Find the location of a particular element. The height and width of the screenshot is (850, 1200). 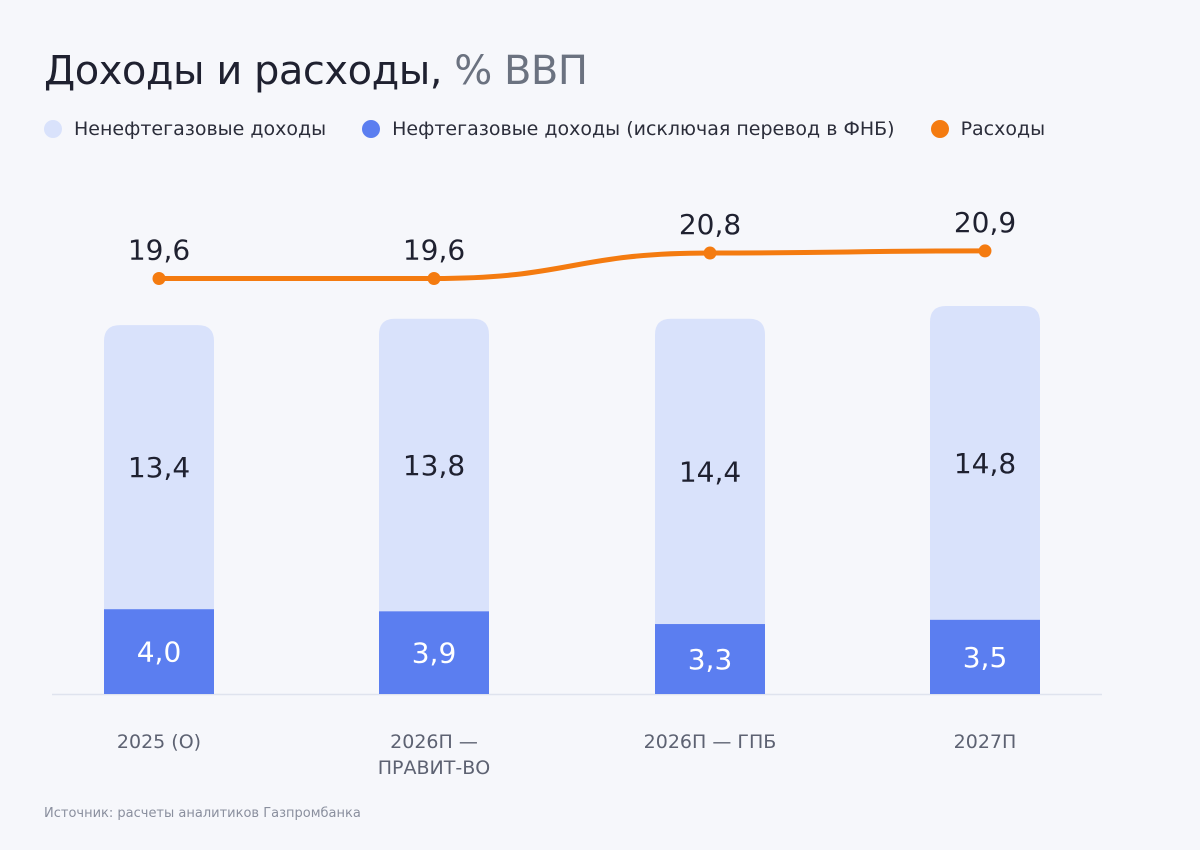

data-label-expenses: 20,8 is located at coordinates (710, 224).